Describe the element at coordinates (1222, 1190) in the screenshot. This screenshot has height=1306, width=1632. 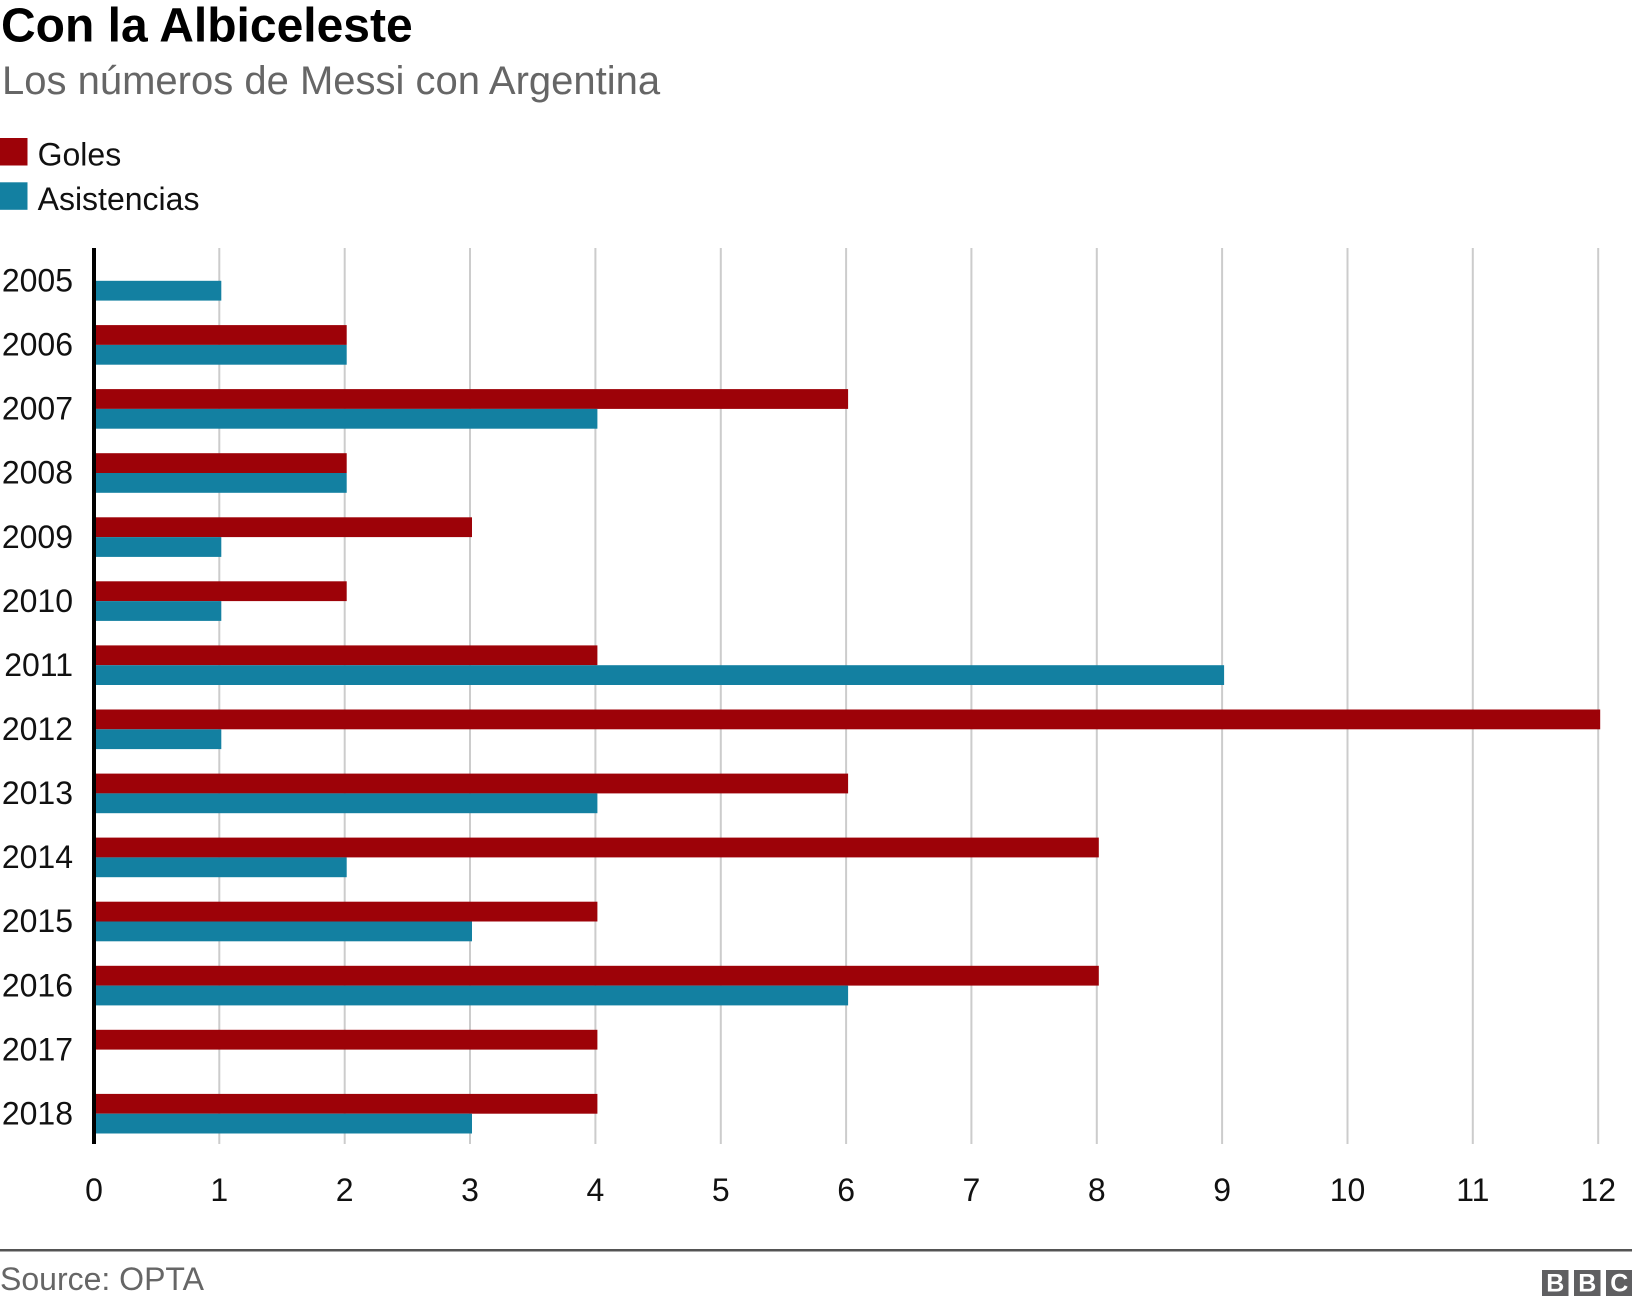
I see `svg-text: 9` at that location.